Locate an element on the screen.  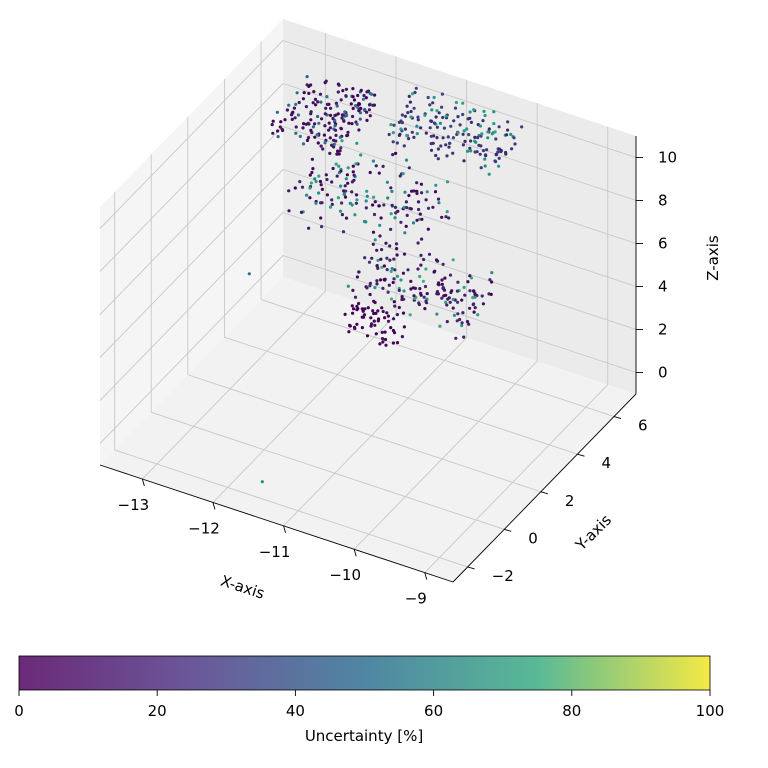
x-tick is located at coordinates (355, 553).